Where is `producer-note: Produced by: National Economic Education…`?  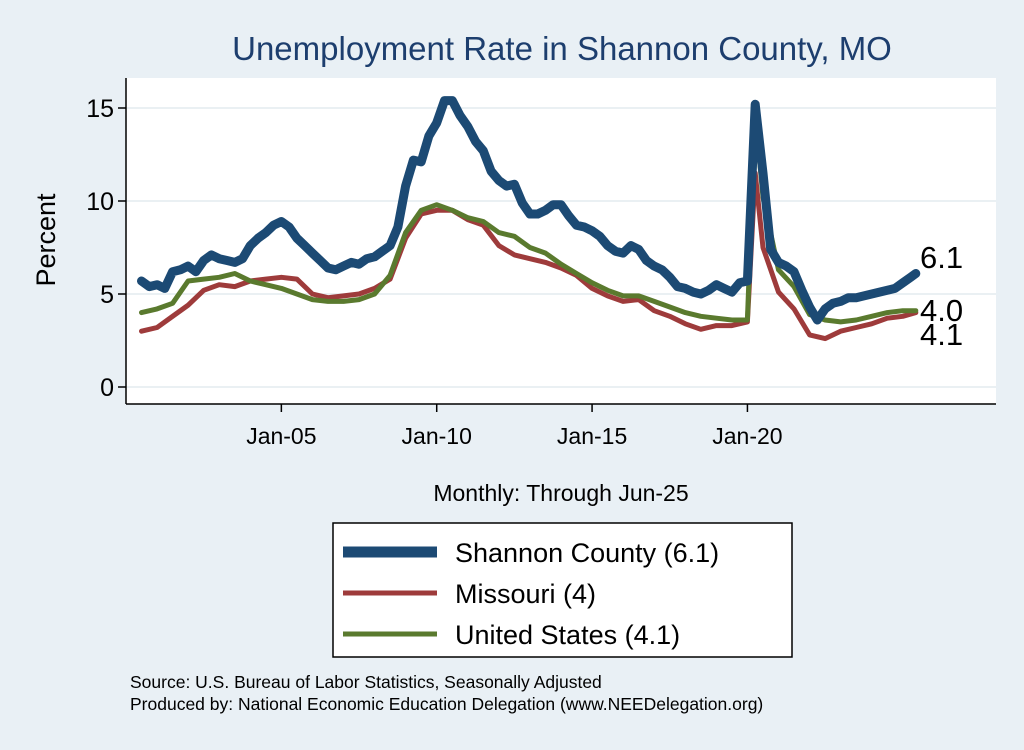 producer-note: Produced by: National Economic Education… is located at coordinates (446, 704).